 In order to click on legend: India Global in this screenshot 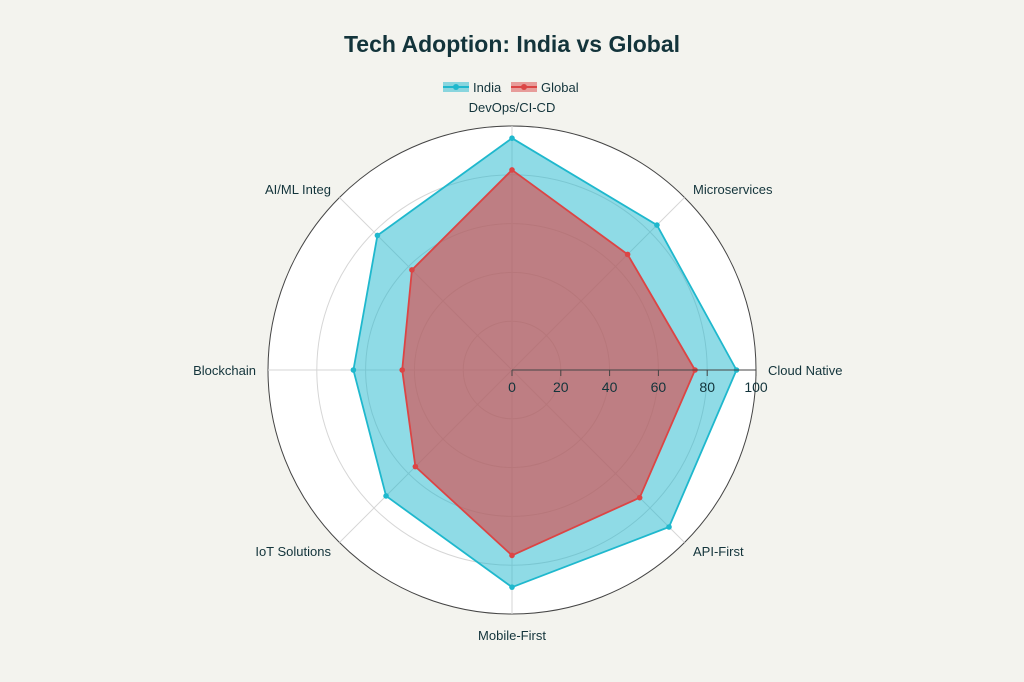, I will do `click(511, 87)`.